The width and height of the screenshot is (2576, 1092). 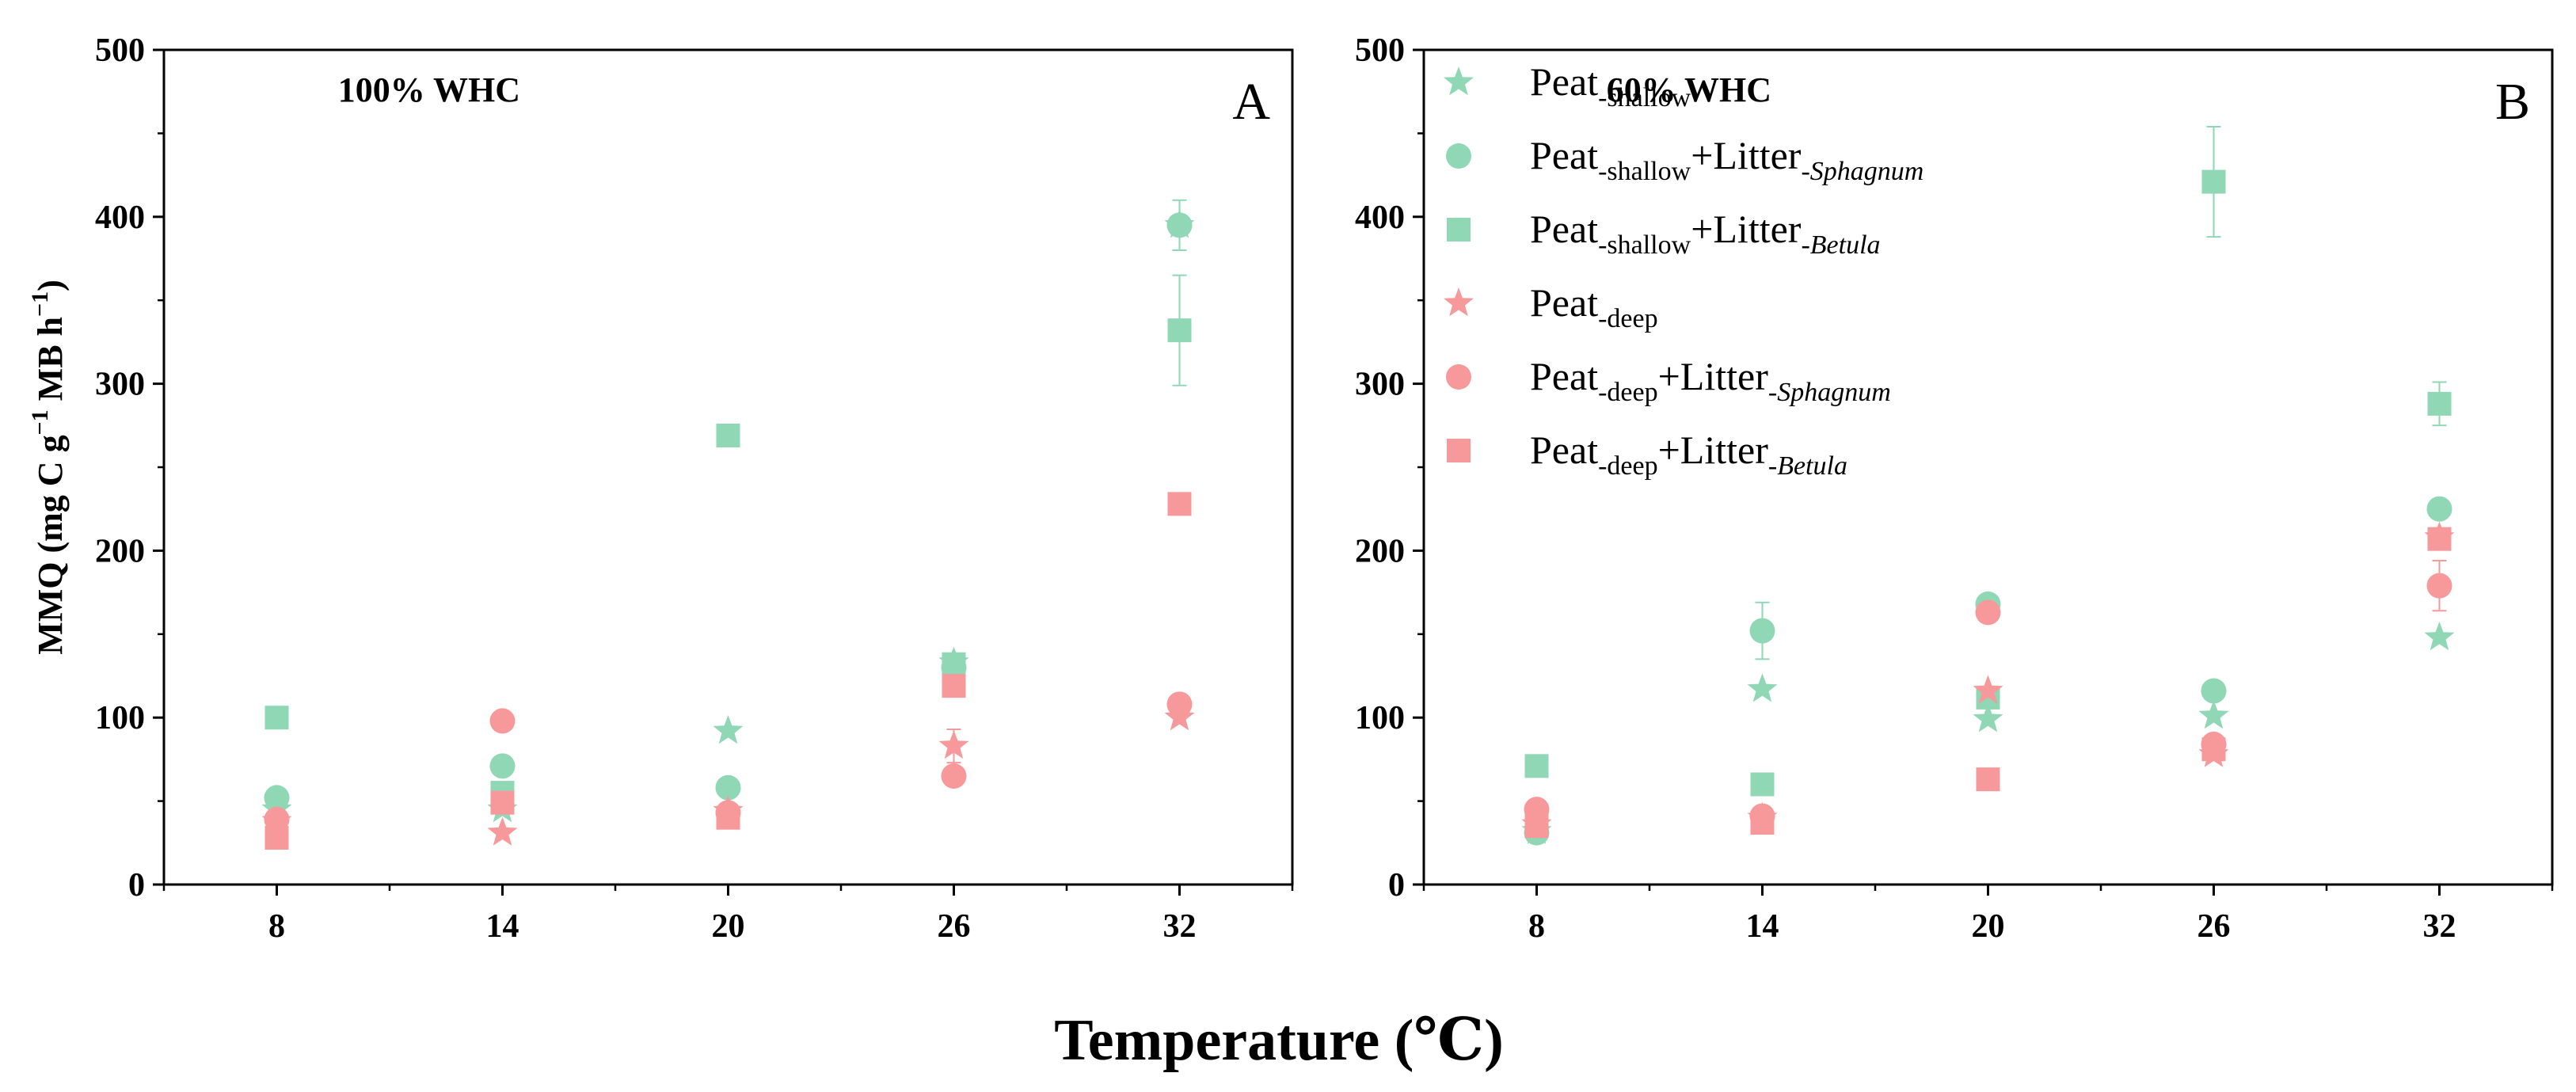 What do you see at coordinates (429, 89) in the screenshot?
I see `panel-title: 100% WHC` at bounding box center [429, 89].